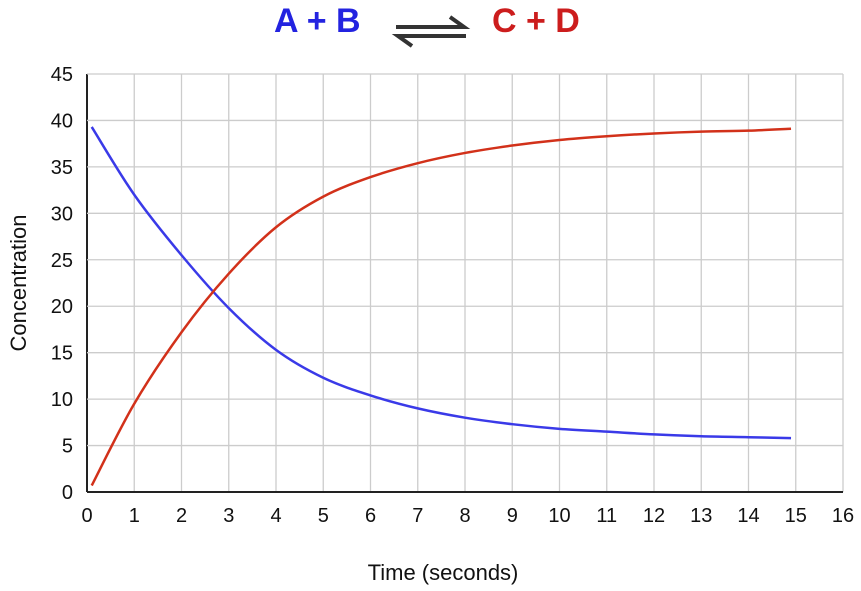 This screenshot has height=591, width=861. I want to click on y-tick-label: 5, so click(67, 447).